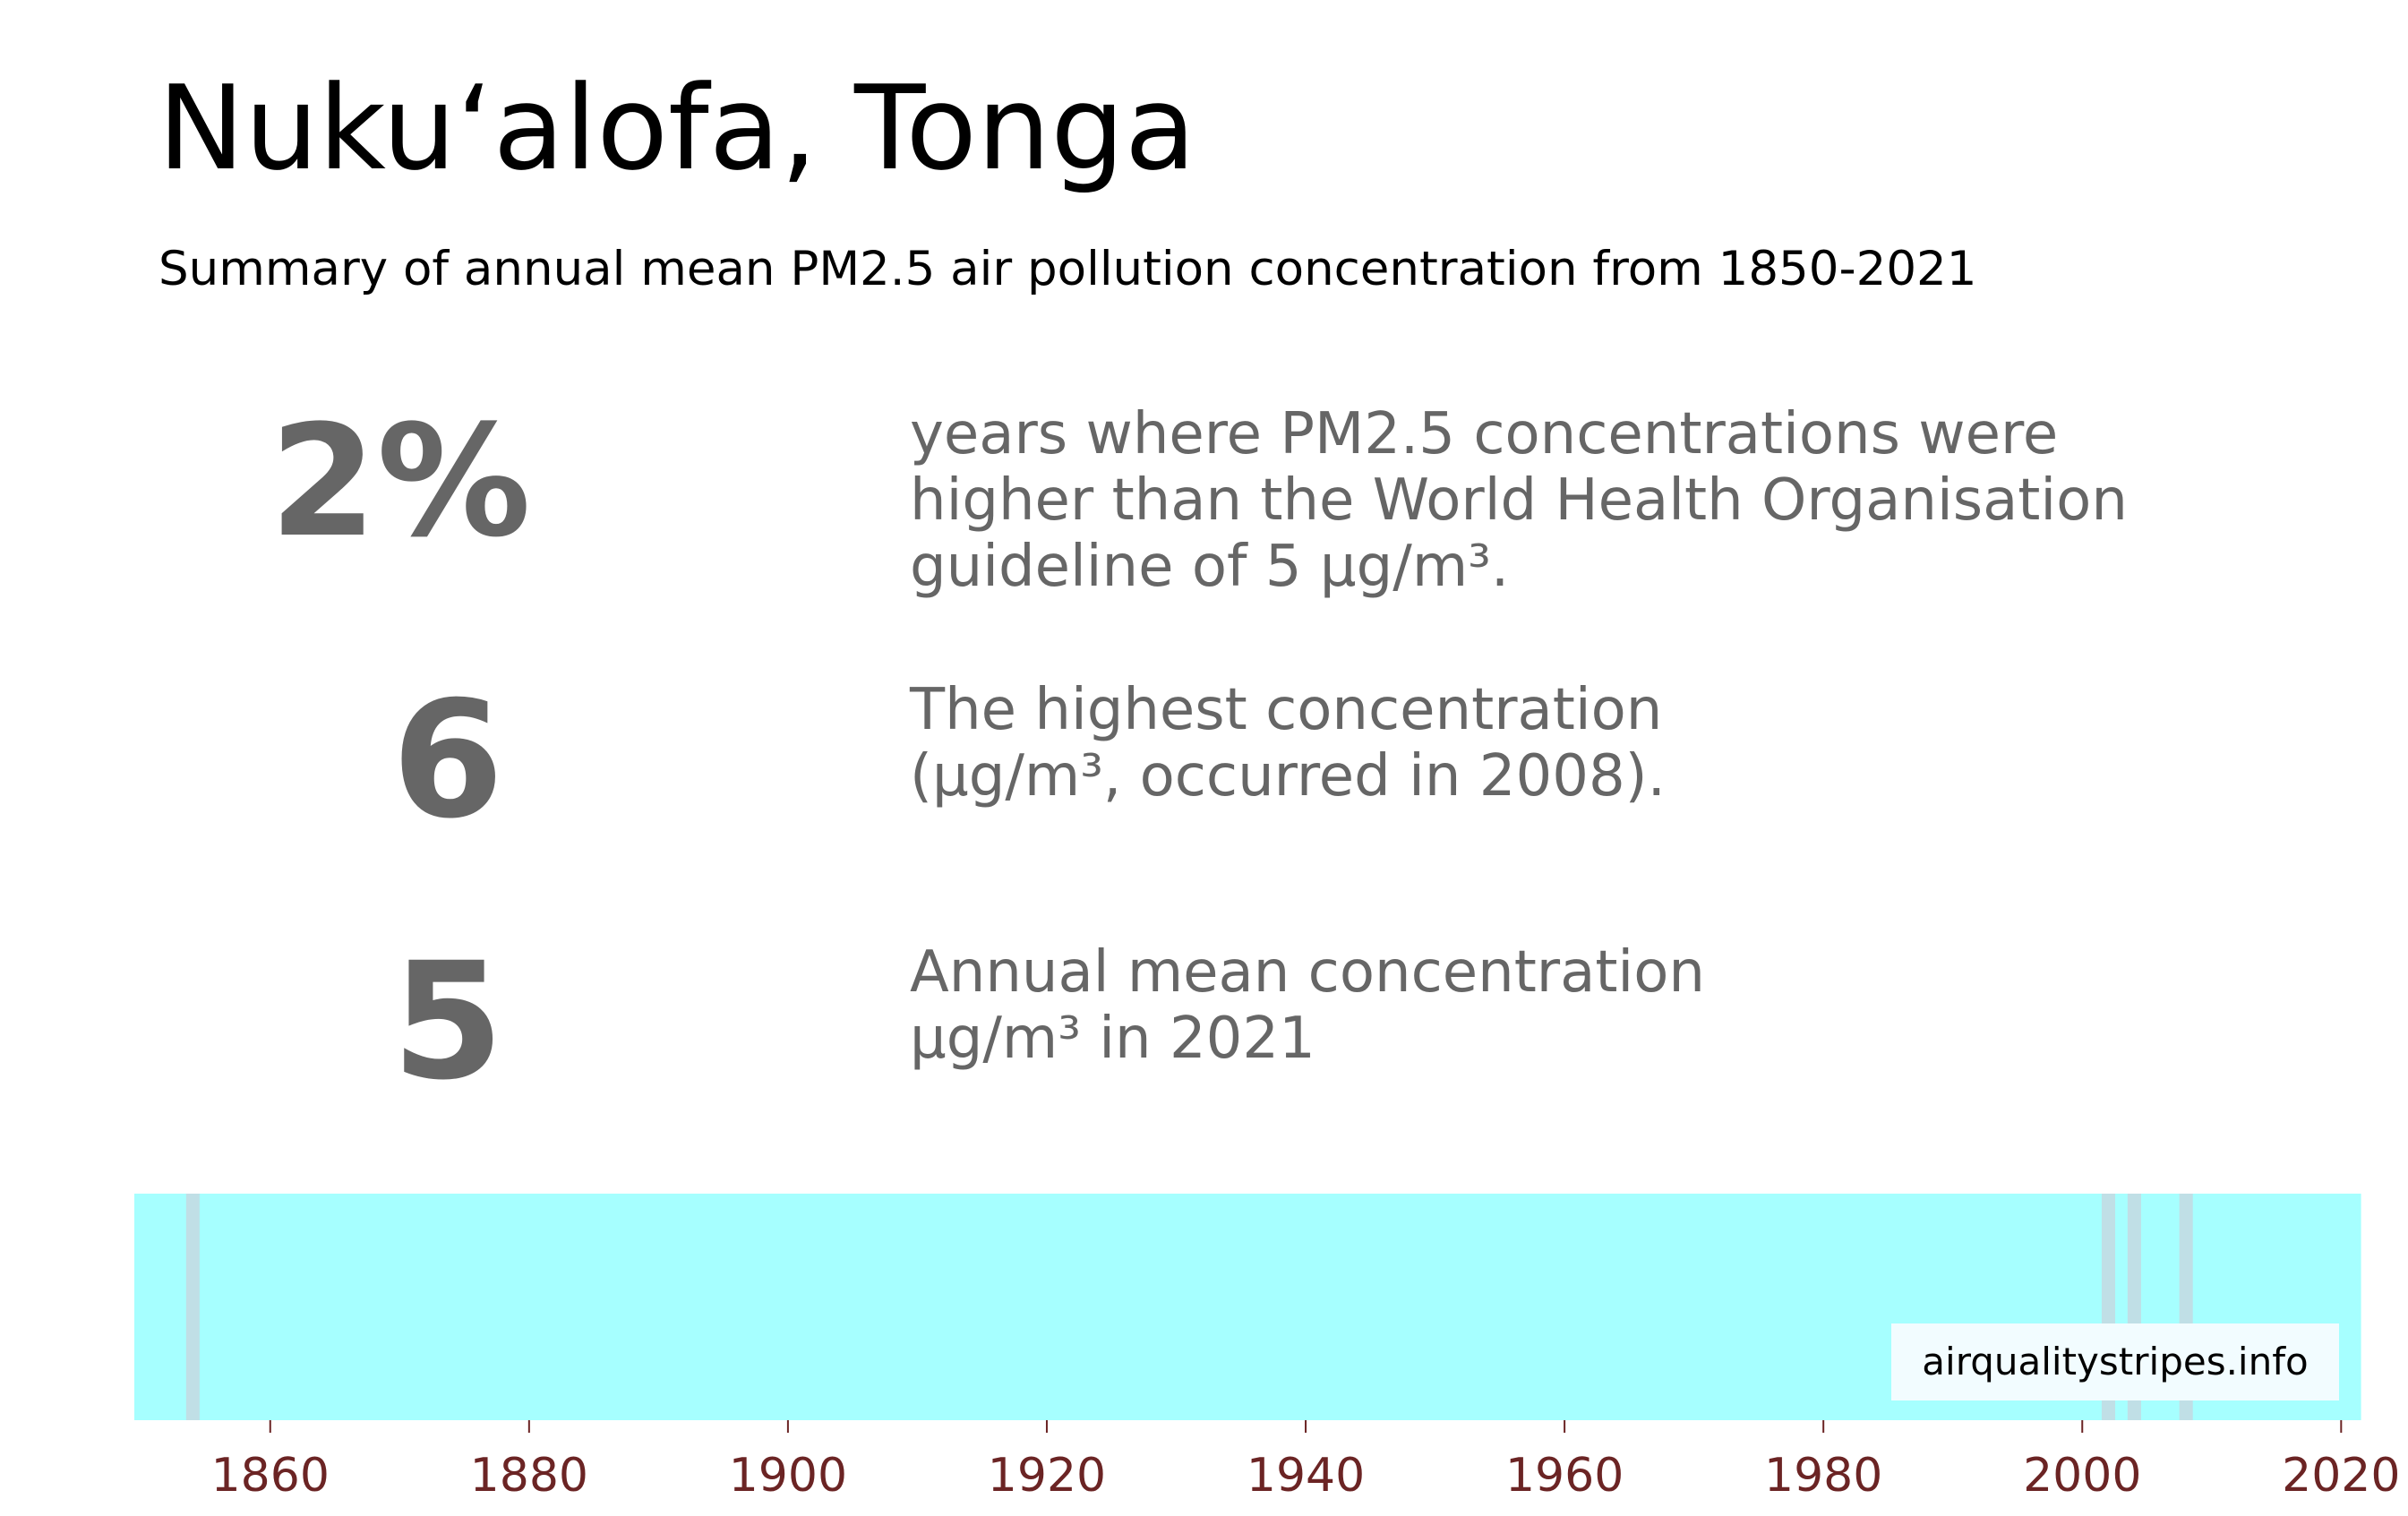 This screenshot has width=2408, height=1516. I want to click on x-tick-label-1960: 1960, so click(1564, 1476).